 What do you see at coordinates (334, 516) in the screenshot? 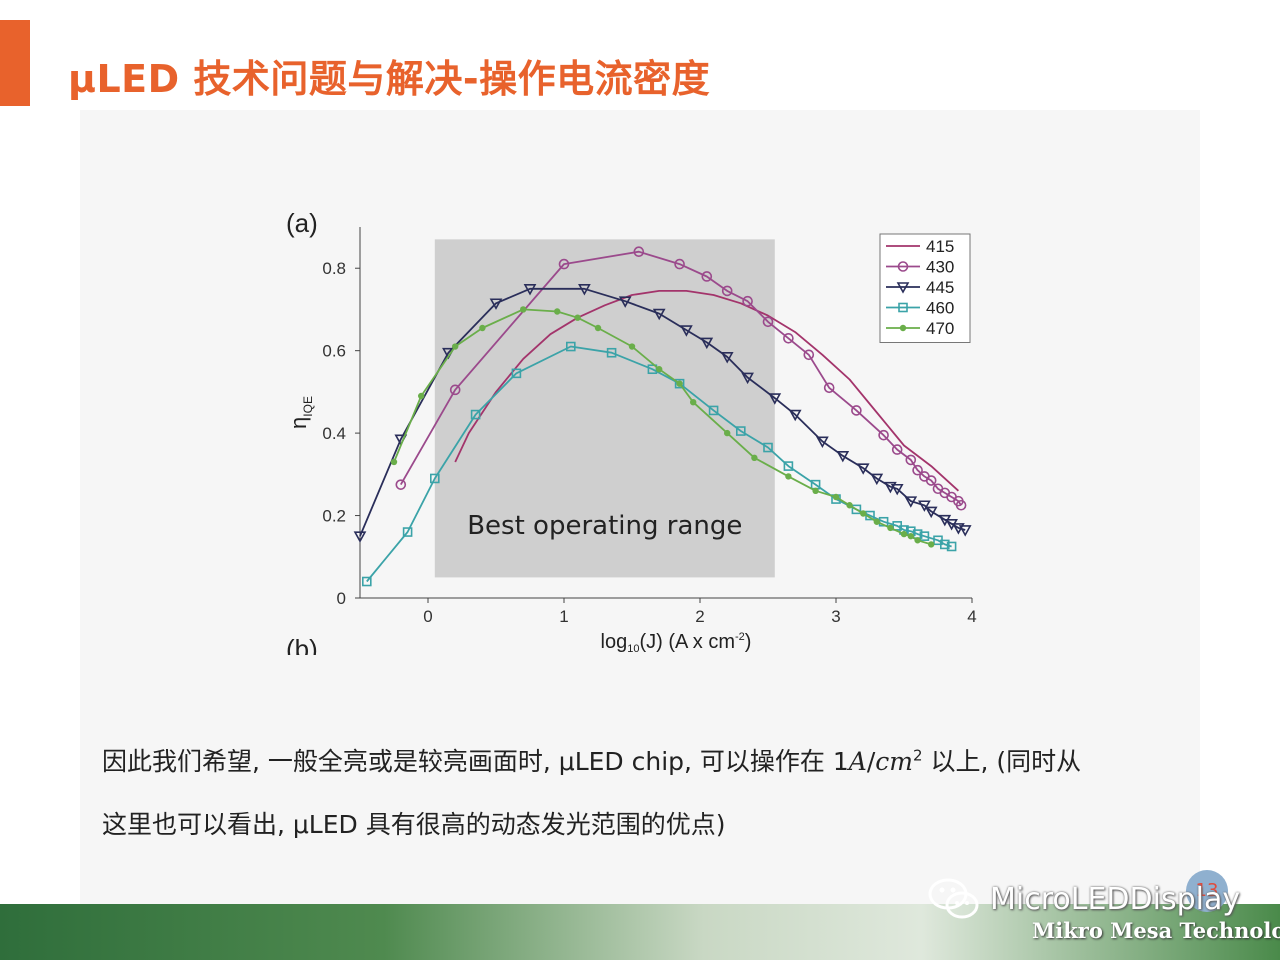
I see `y-tick-label: 0.2` at bounding box center [334, 516].